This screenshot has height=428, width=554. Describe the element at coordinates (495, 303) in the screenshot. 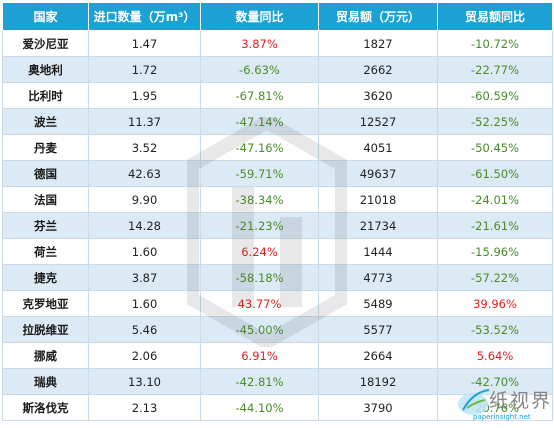

I see `trade-value-yoy-cell: 39.96%` at that location.